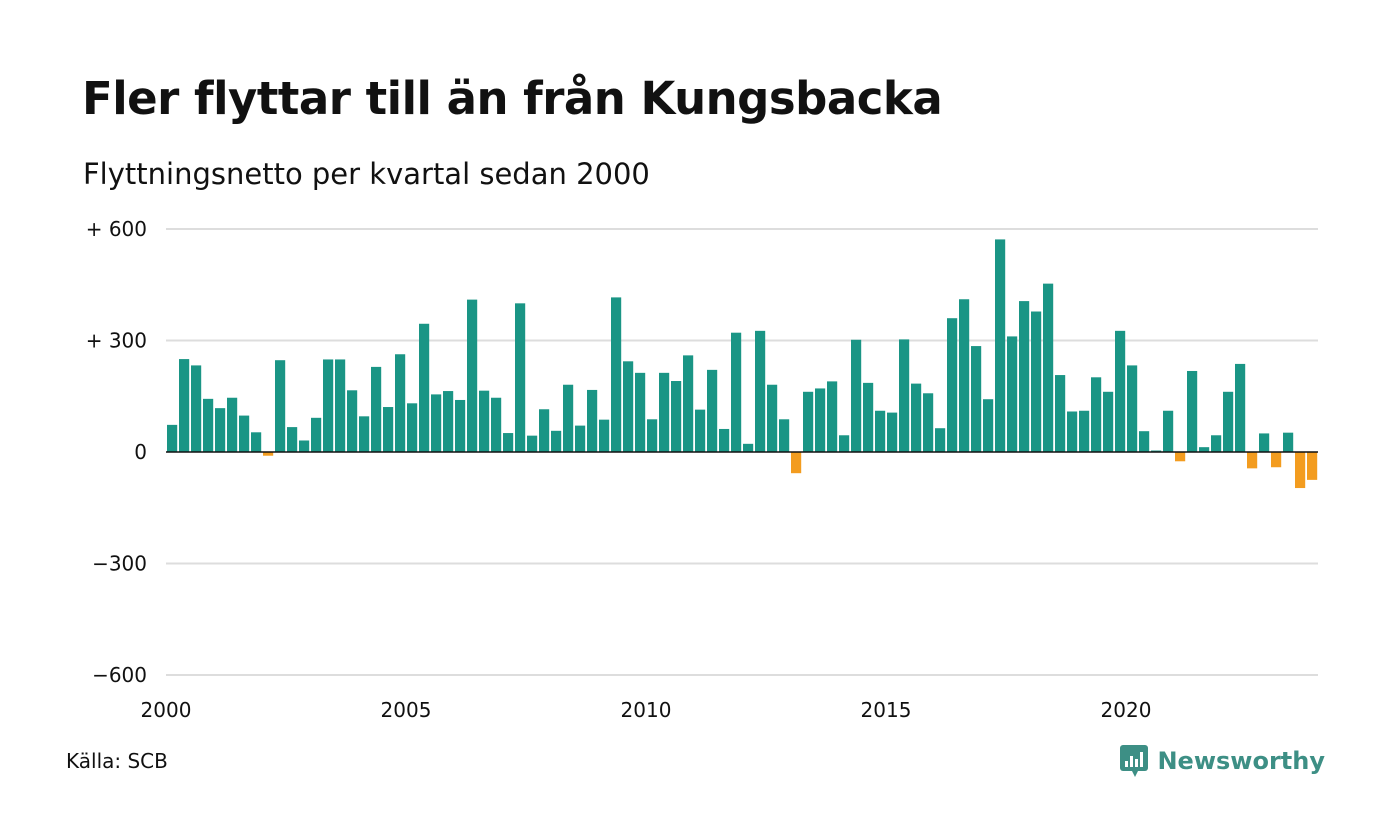  Describe the element at coordinates (1126, 710) in the screenshot. I see `x-tick-label: 2020` at that location.